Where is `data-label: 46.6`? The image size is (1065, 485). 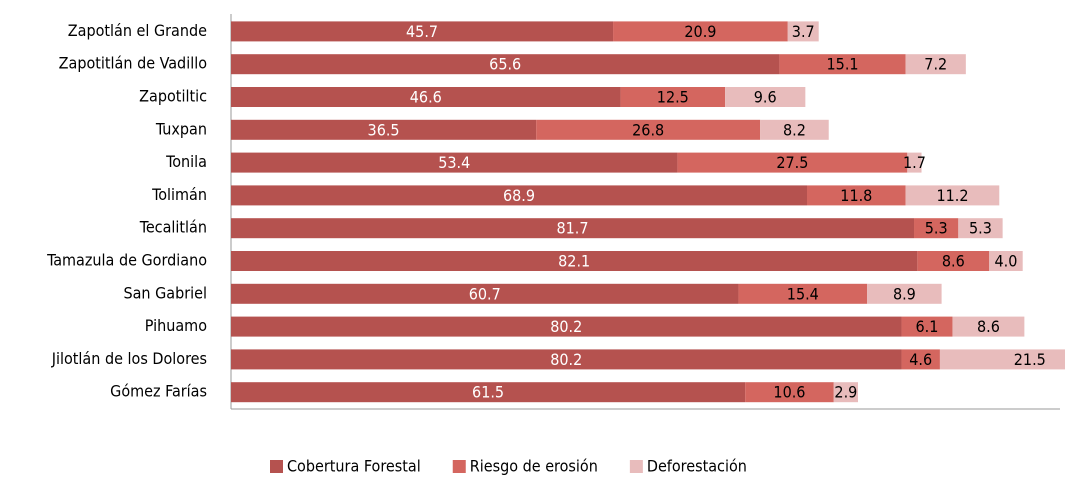 data-label: 46.6 is located at coordinates (426, 97).